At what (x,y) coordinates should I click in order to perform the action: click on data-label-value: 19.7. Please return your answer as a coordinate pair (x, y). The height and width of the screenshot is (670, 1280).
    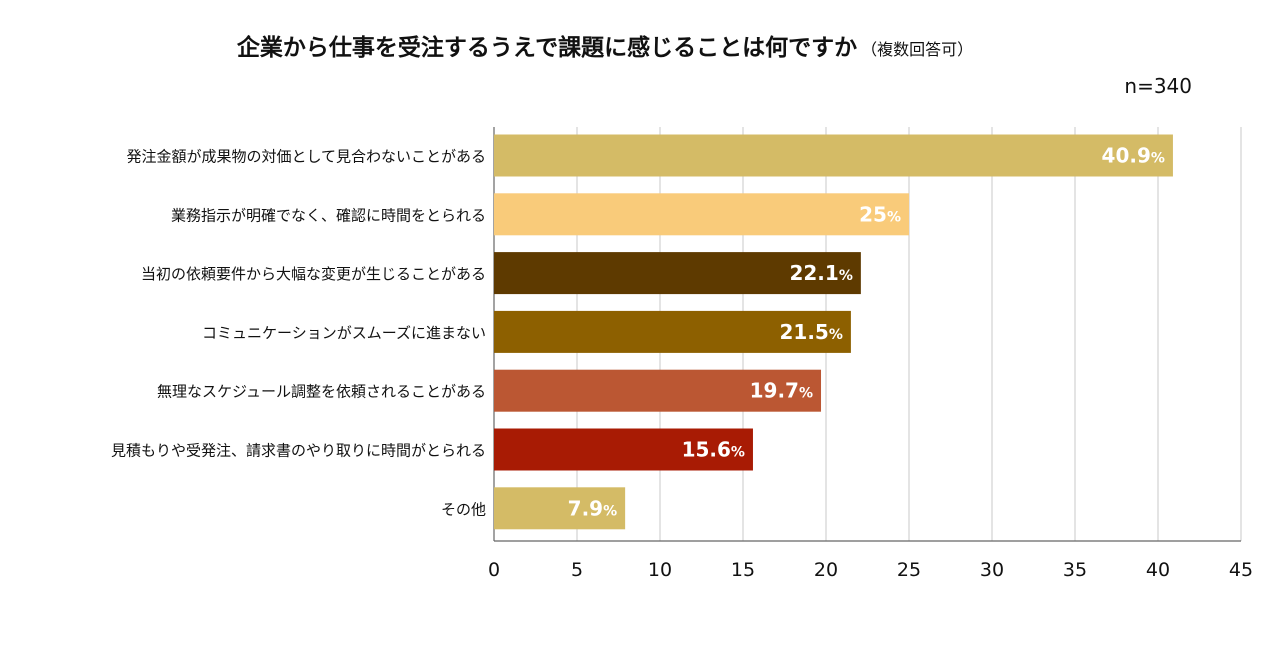
    Looking at the image, I should click on (774, 391).